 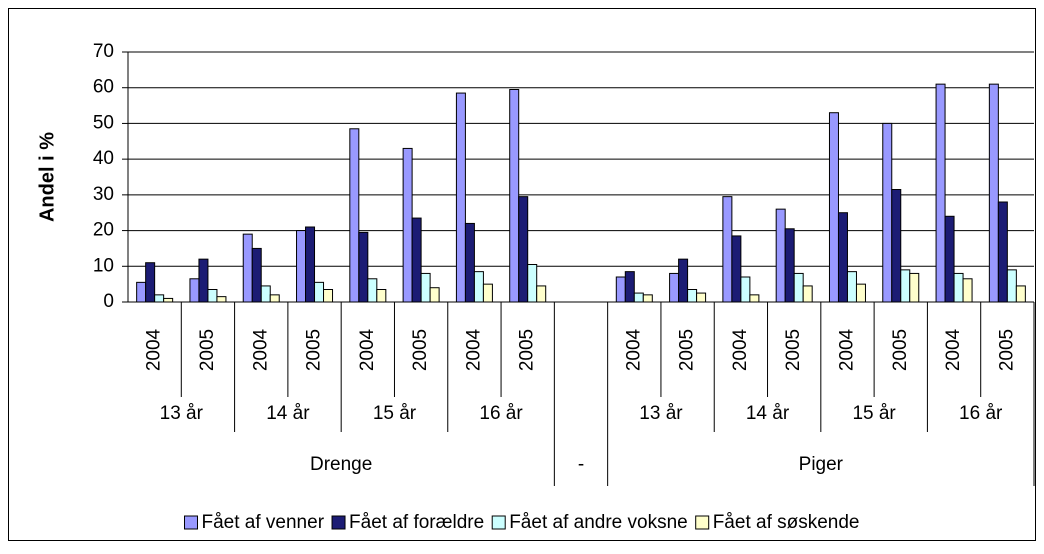 What do you see at coordinates (103, 158) in the screenshot?
I see `y-tick-label: 40` at bounding box center [103, 158].